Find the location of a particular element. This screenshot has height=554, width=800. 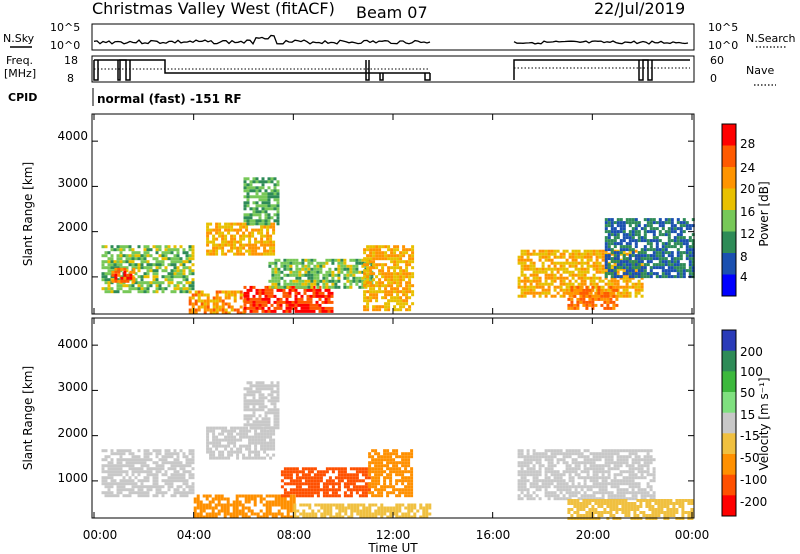

nsearch-label: N.Search is located at coordinates (771, 38).